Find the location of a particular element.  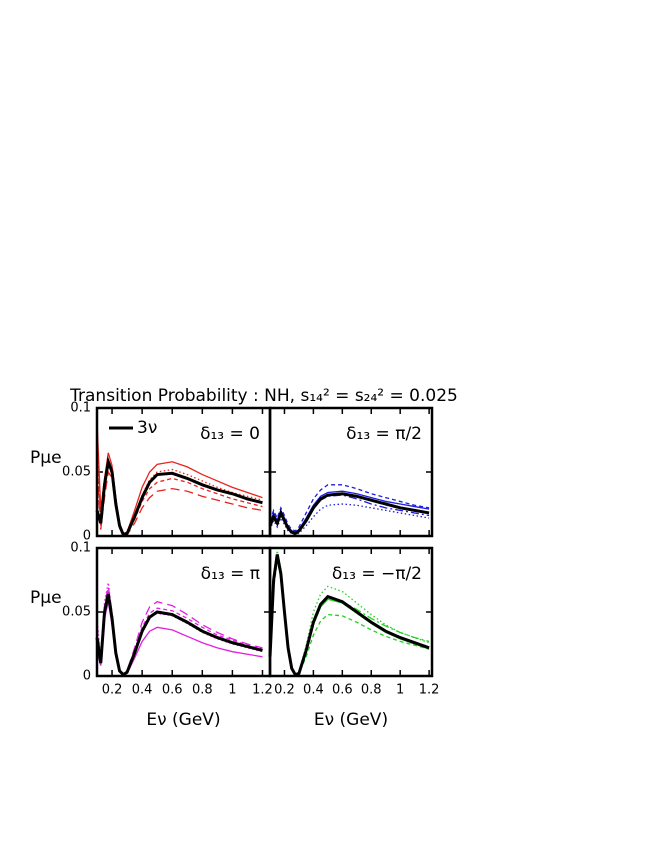

panel-annotation: δ₁₃ = π/2 is located at coordinates (384, 434).